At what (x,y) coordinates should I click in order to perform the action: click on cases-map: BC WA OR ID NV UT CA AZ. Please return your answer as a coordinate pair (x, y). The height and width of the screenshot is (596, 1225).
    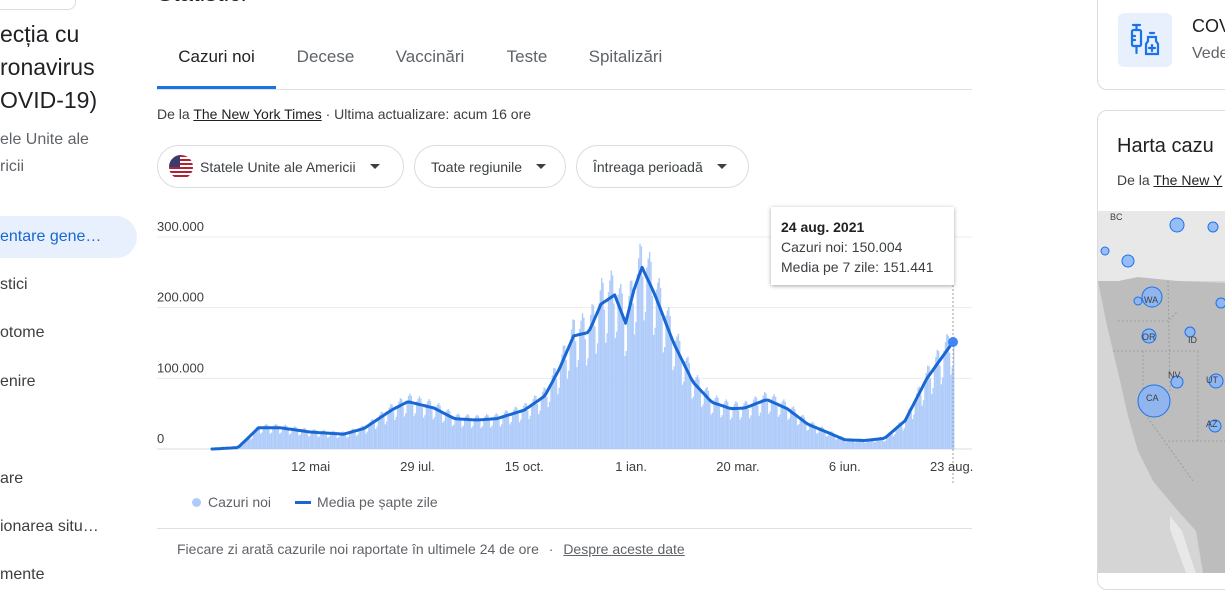
    Looking at the image, I should click on (1161, 392).